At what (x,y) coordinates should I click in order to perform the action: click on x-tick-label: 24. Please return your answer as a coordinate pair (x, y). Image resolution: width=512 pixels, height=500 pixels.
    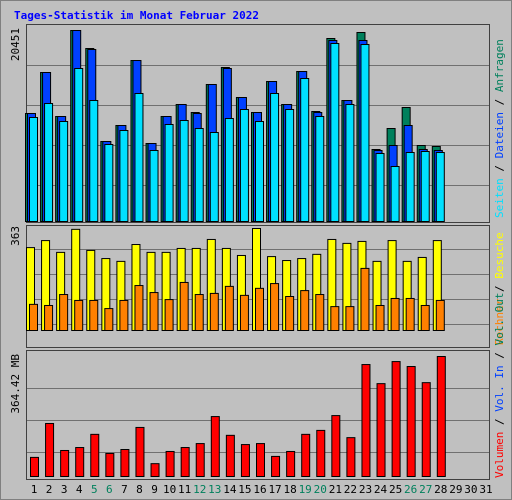
    Looking at the image, I should click on (381, 489).